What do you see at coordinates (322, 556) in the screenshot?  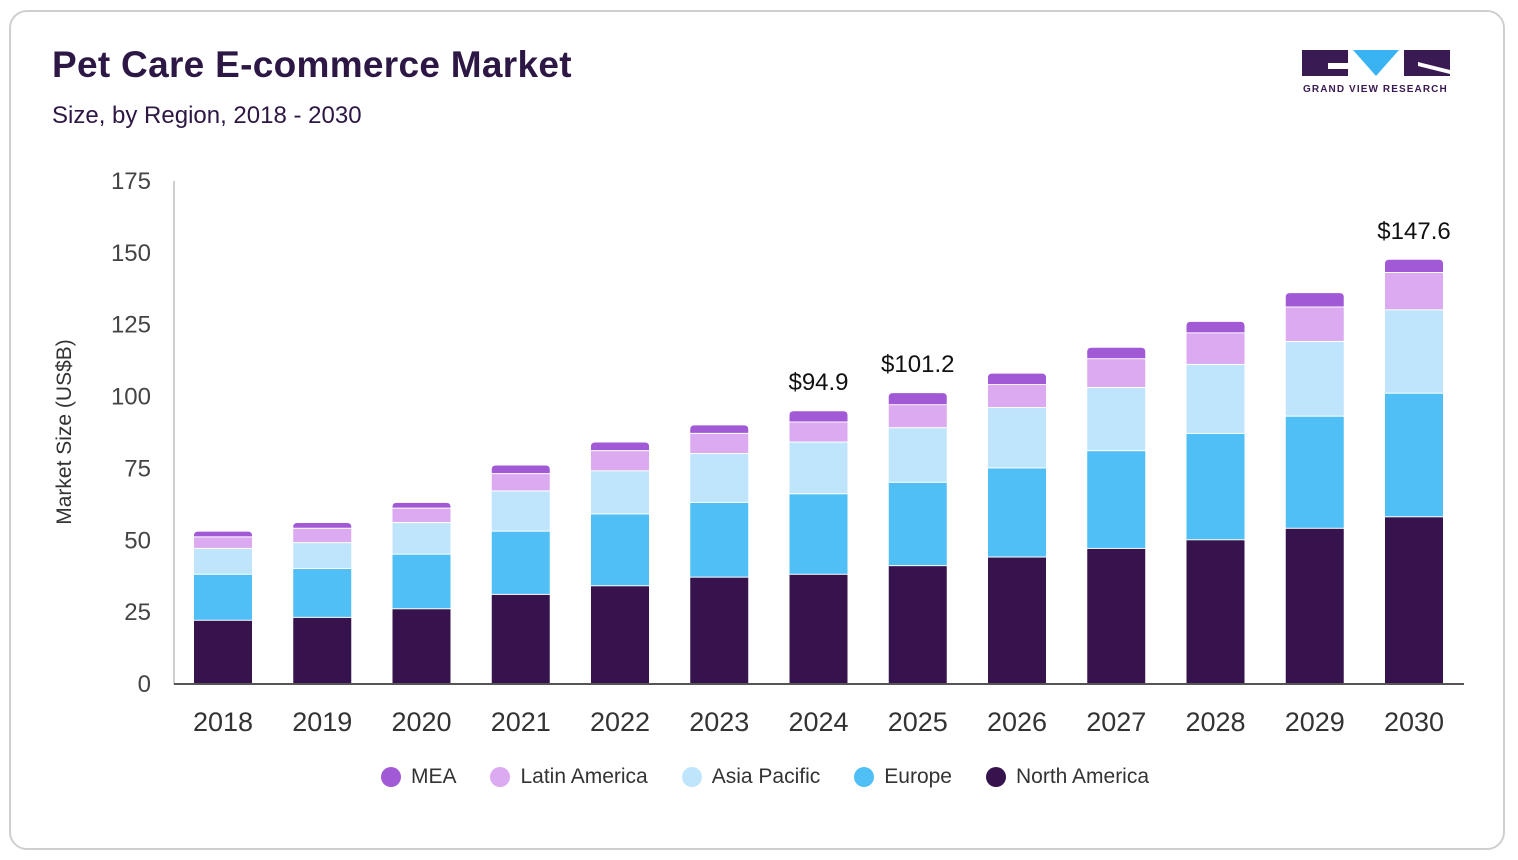 I see `bar-2019-asia-pacific` at bounding box center [322, 556].